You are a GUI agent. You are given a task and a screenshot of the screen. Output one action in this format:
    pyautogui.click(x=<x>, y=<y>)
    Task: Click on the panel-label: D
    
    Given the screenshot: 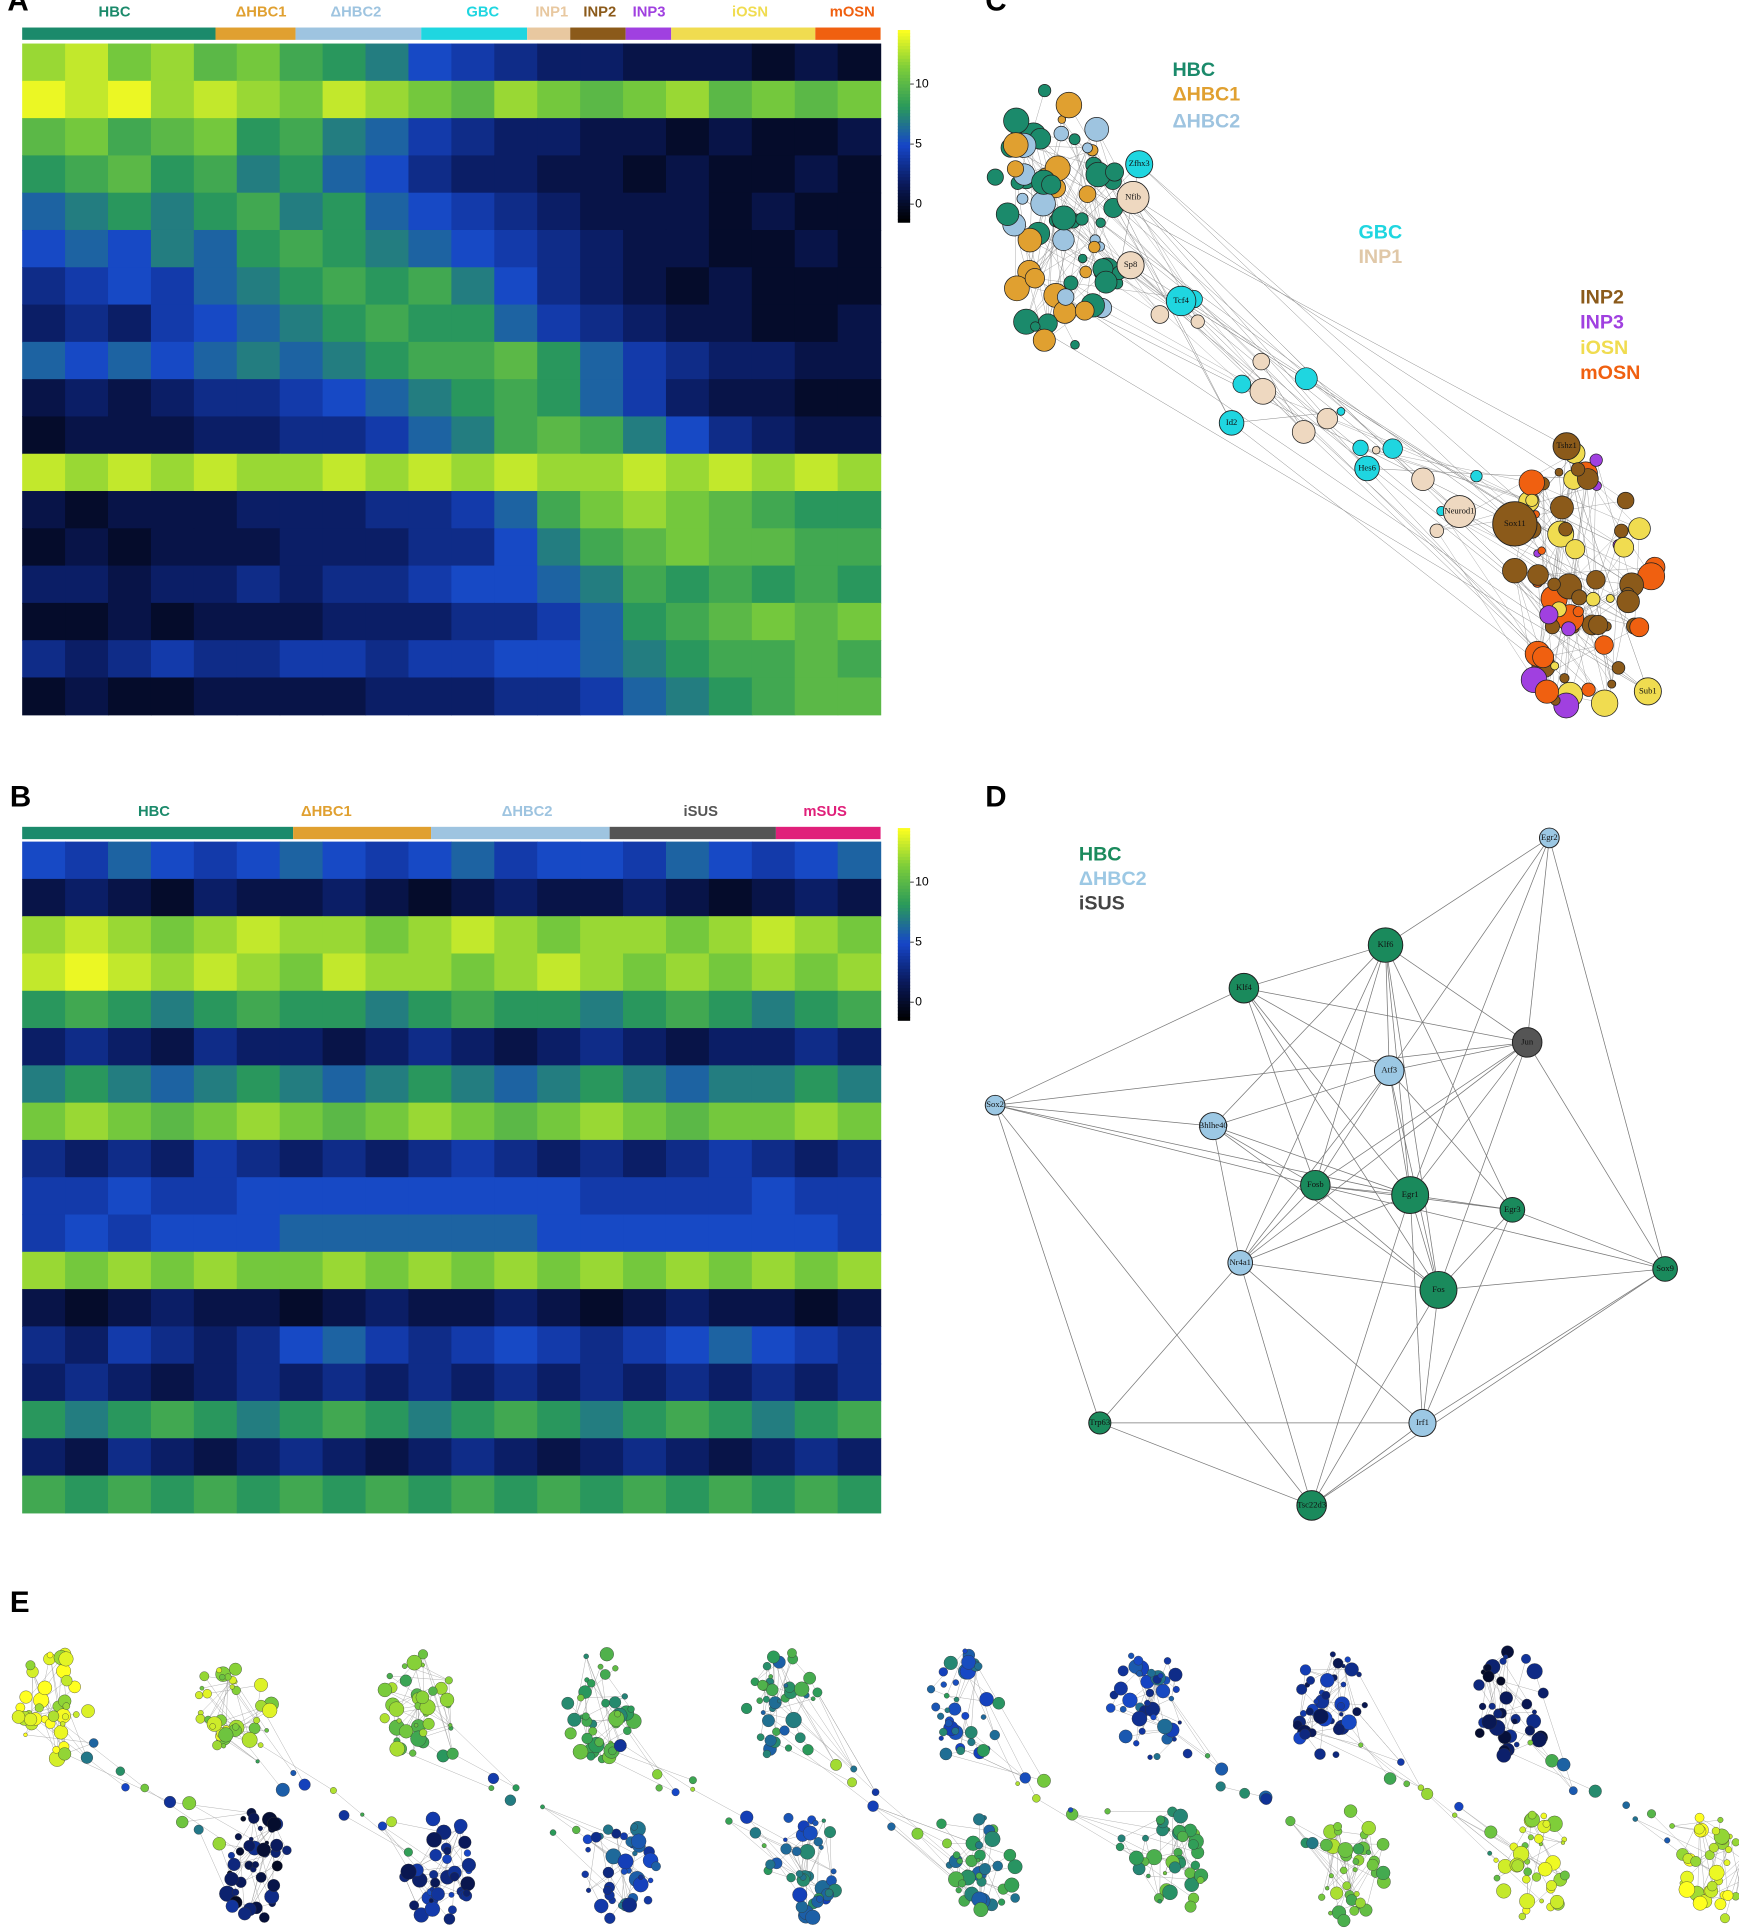 What is the action you would take?
    pyautogui.click(x=995, y=796)
    